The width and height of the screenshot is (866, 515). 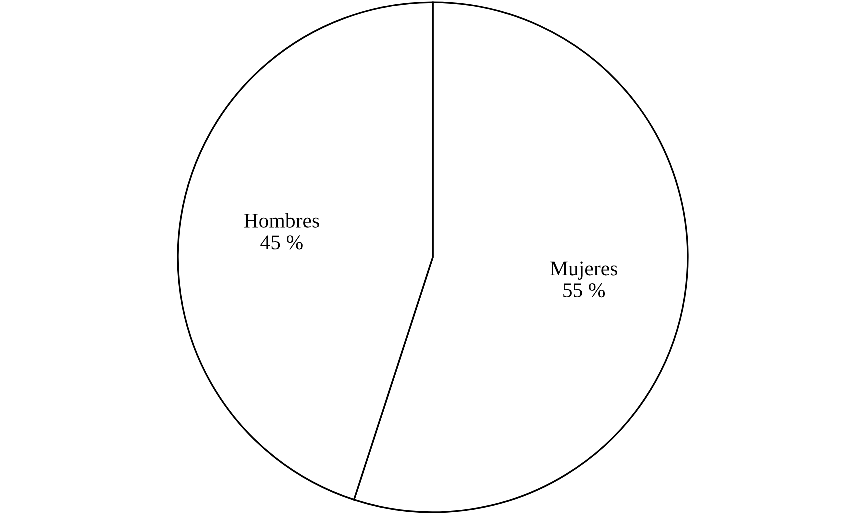 What do you see at coordinates (282, 220) in the screenshot?
I see `slice-label: Hombres` at bounding box center [282, 220].